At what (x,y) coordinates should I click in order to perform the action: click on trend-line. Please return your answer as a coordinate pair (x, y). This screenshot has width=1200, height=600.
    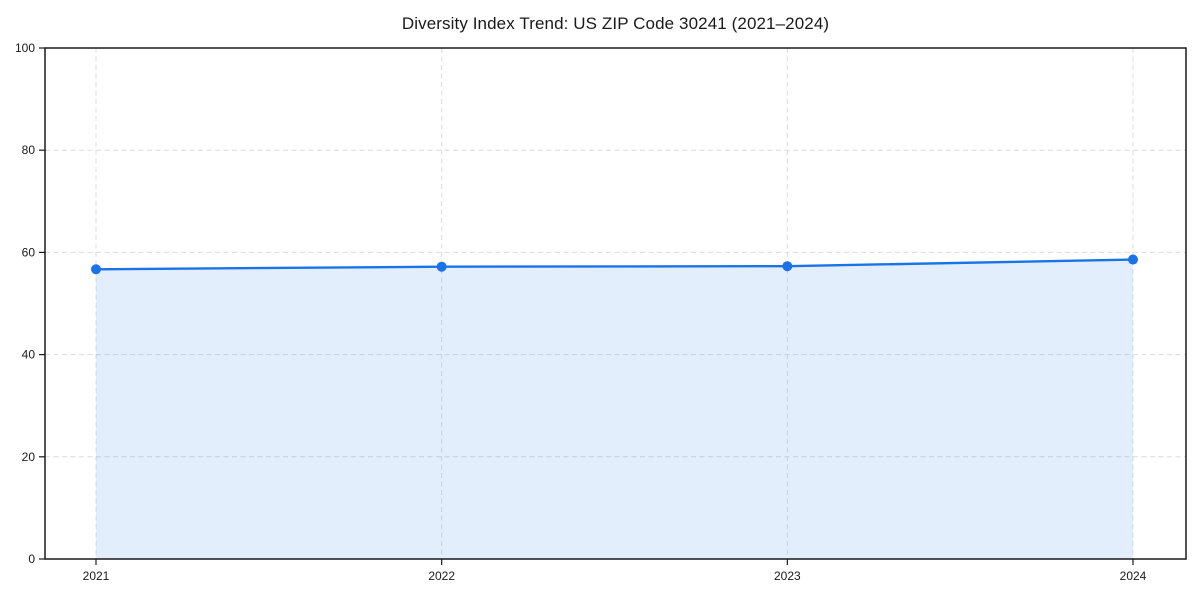
    Looking at the image, I should click on (614, 264).